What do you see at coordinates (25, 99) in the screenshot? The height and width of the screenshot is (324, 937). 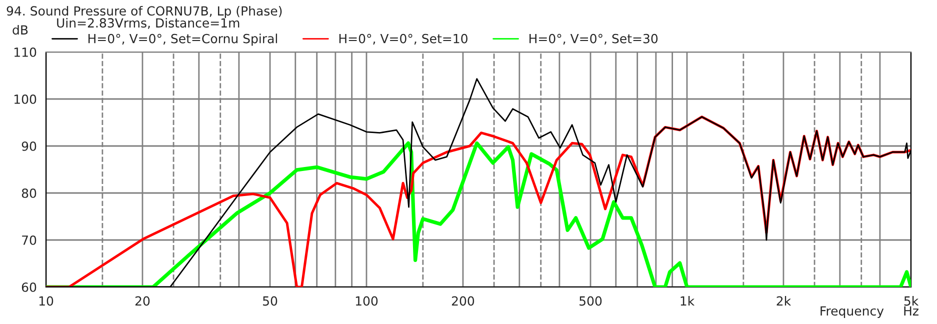 I see `y-tick-label: 100` at bounding box center [25, 99].